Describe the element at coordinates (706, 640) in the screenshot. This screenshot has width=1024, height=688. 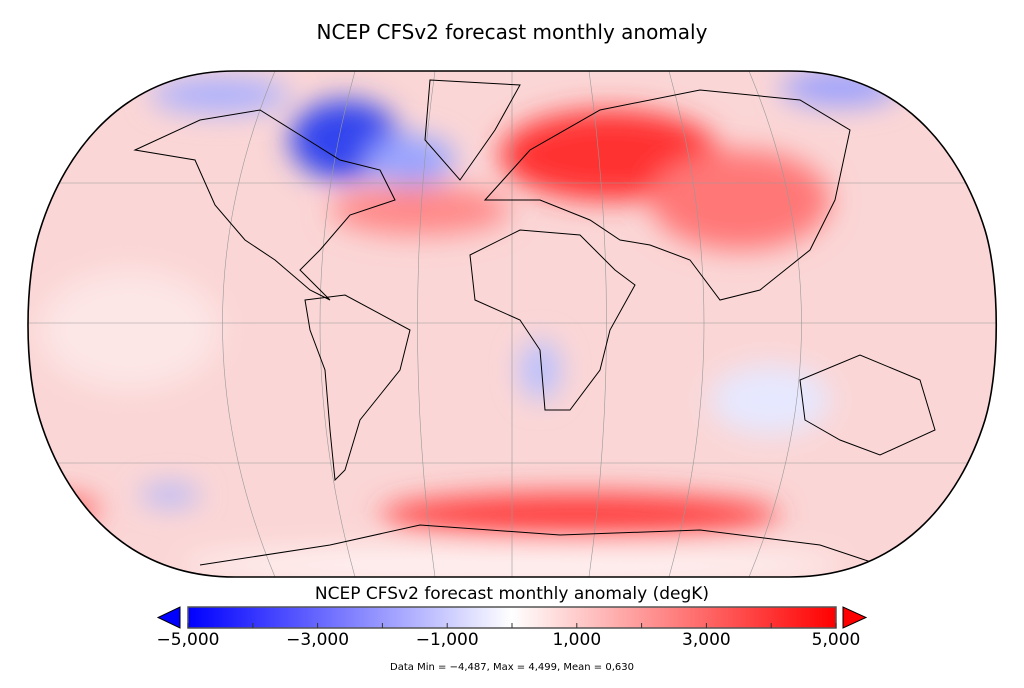
I see `colorbar-tick-label: 3,000` at that location.